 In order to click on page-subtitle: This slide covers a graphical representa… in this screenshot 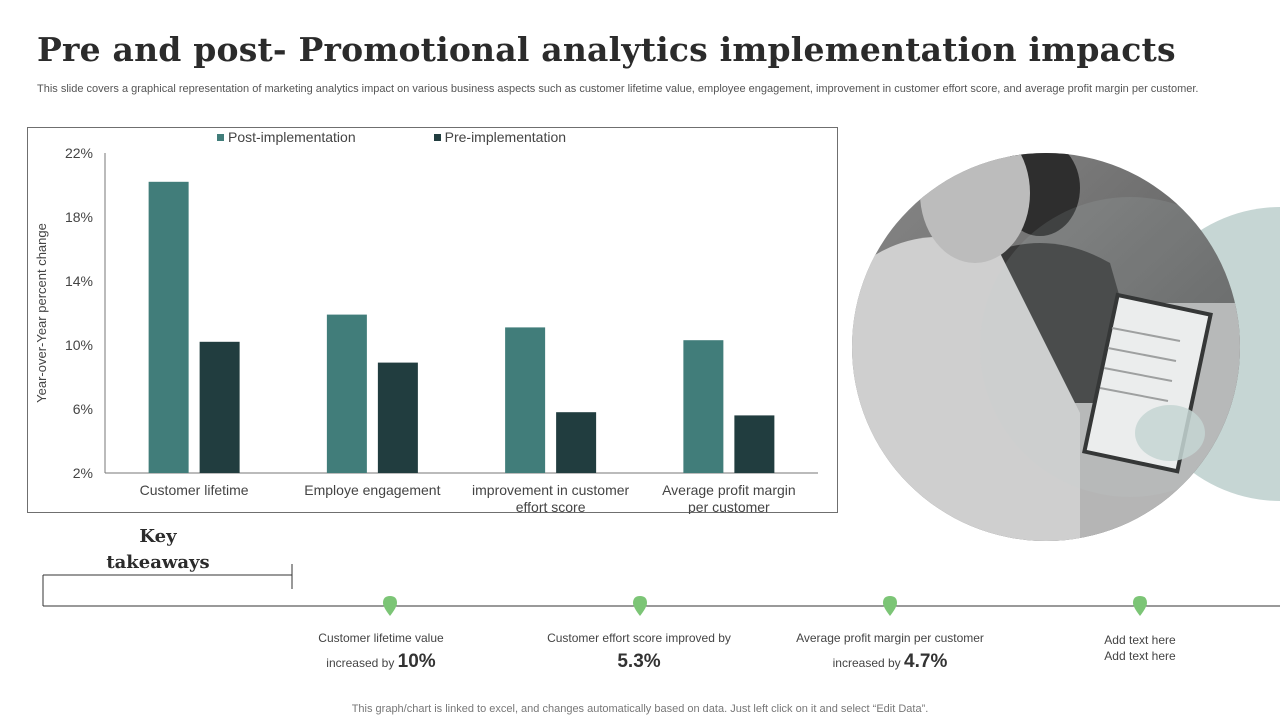, I will do `click(618, 89)`.